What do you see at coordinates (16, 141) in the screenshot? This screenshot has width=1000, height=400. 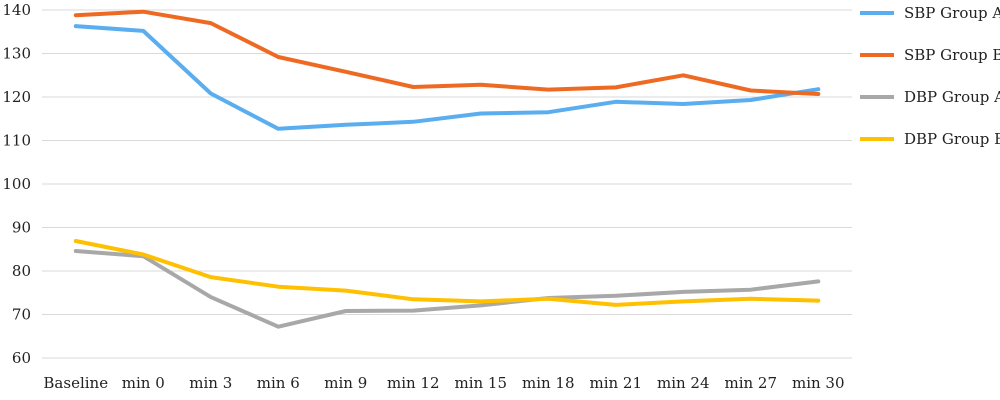 I see `y-tick-label: 110` at bounding box center [16, 141].